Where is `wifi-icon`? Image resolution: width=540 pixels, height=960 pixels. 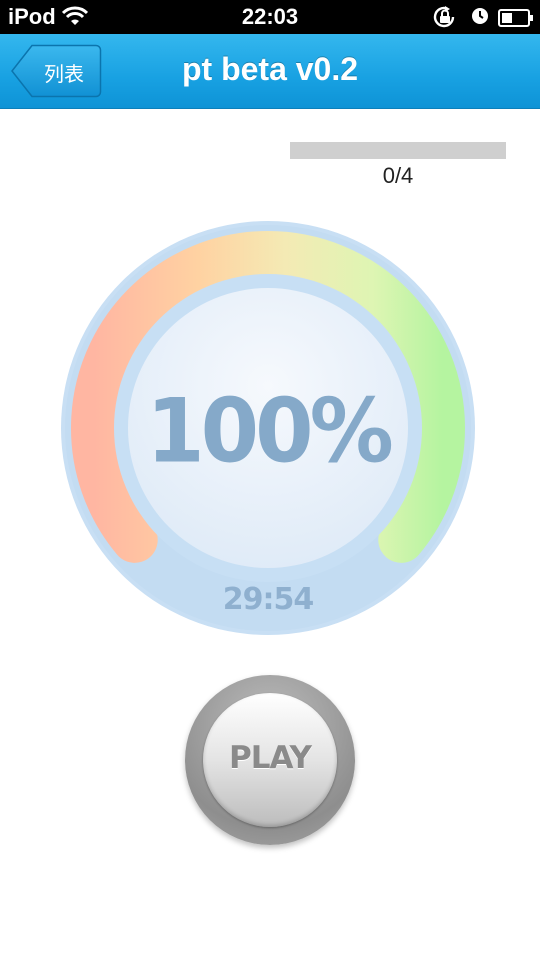
wifi-icon is located at coordinates (75, 15).